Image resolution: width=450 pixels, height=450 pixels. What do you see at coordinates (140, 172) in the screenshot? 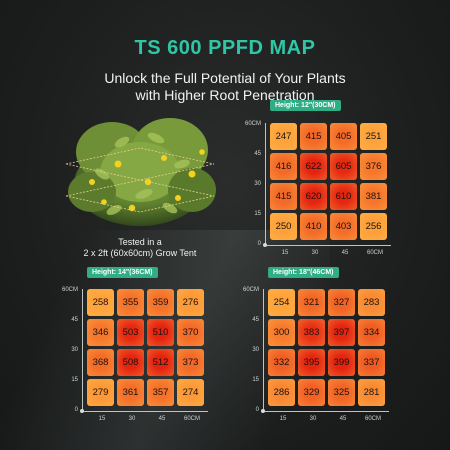
I see `plant-illustration` at bounding box center [140, 172].